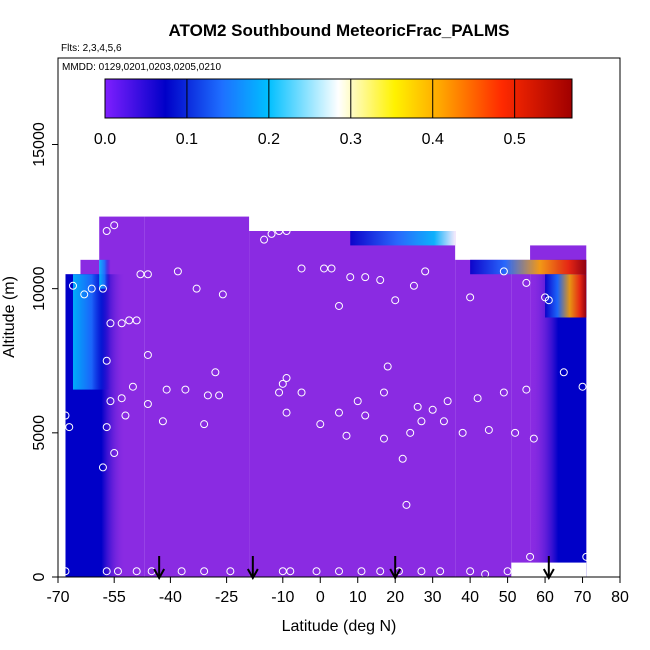  What do you see at coordinates (433, 139) in the screenshot?
I see `colorbar-tick-label: 0.4` at bounding box center [433, 139].